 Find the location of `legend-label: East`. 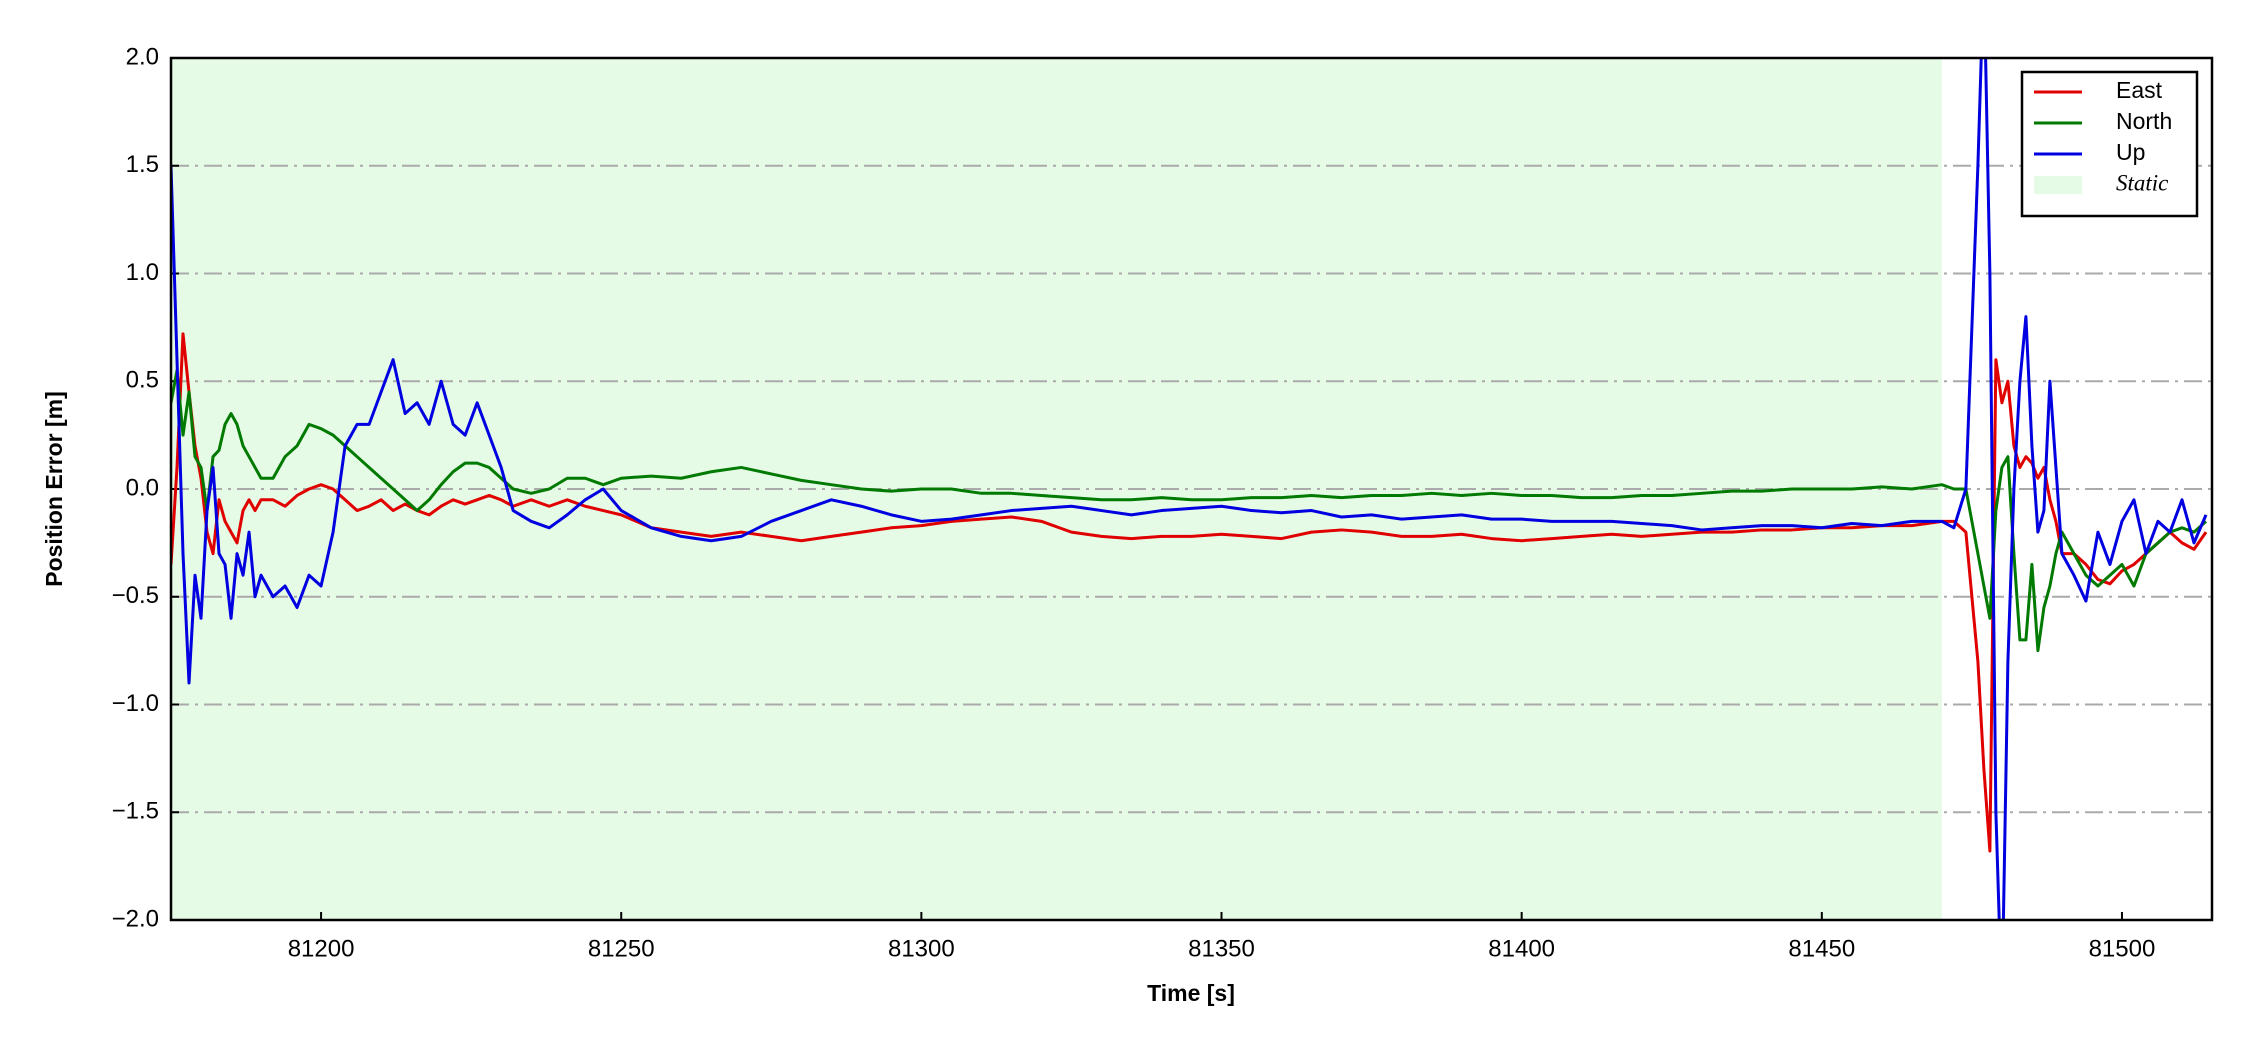

legend-label: East is located at coordinates (2139, 90).